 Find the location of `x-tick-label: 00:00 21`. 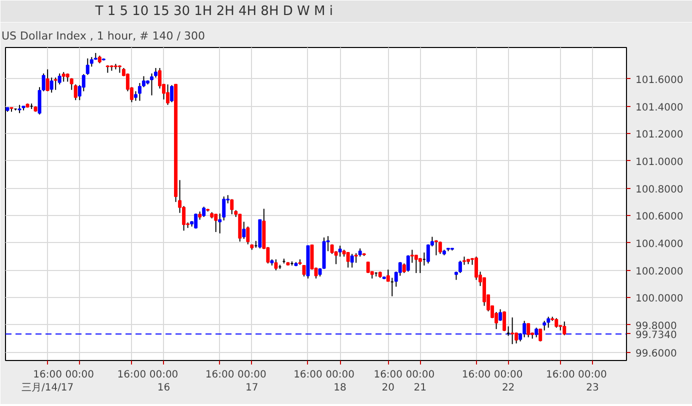

x-tick-label: 00:00 21 is located at coordinates (420, 382).